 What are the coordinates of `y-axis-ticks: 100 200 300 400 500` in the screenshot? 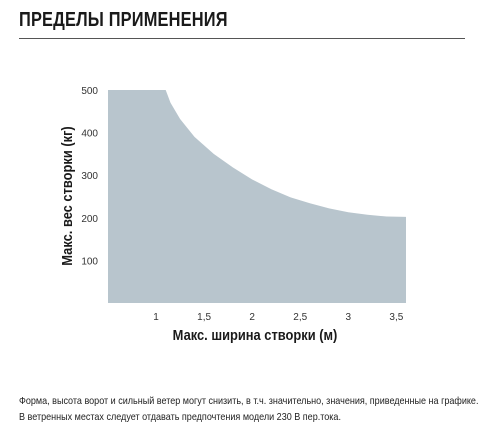 It's located at (89, 176).